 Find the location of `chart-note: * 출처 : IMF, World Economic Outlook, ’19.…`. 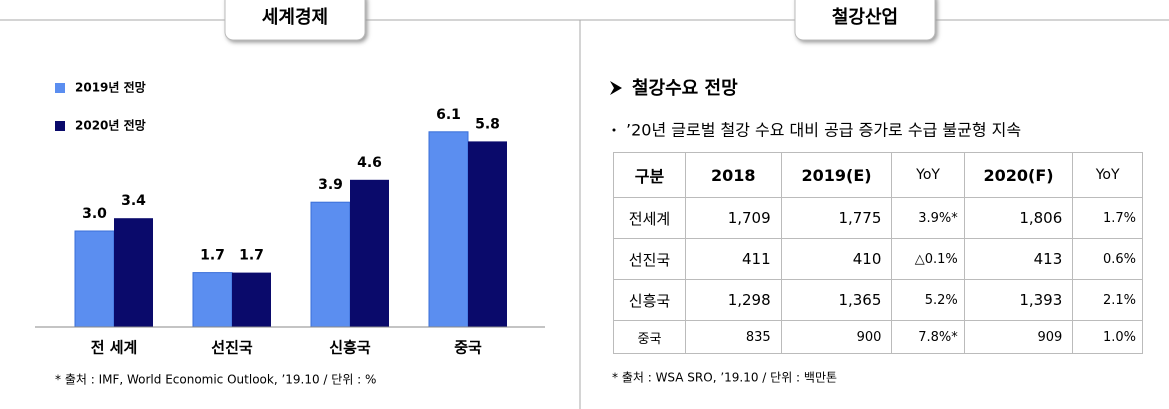

chart-note: * 출처 : IMF, World Economic Outlook, ’19.… is located at coordinates (215, 380).